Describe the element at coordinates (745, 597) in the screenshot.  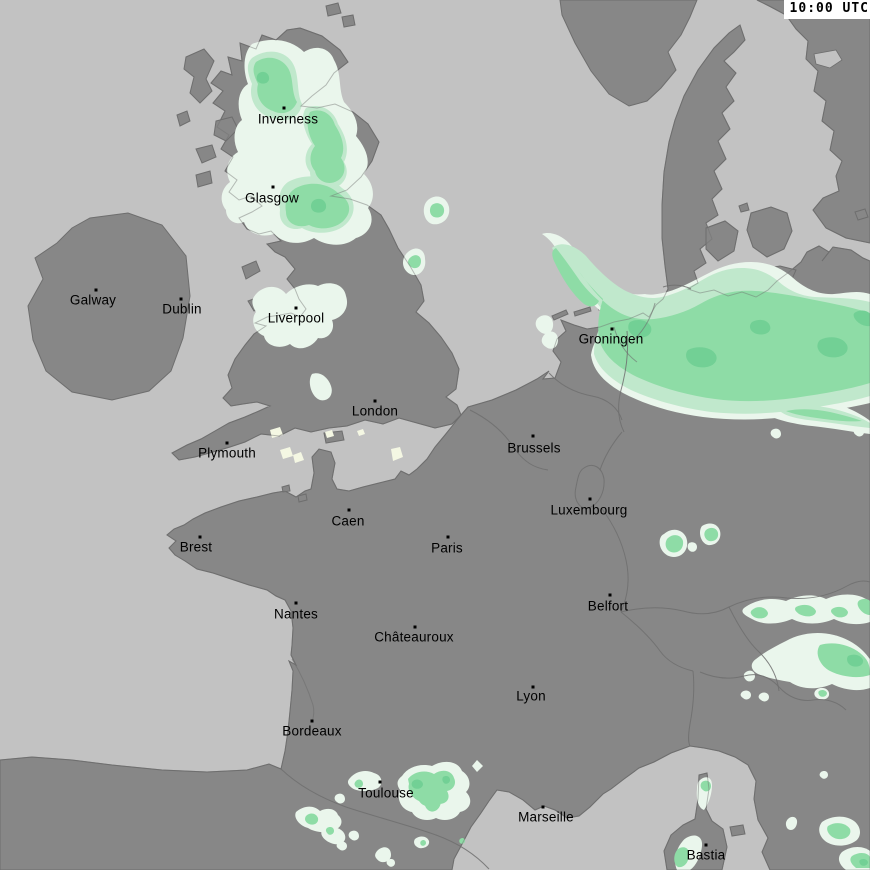
I see `border-ch-de-at` at that location.